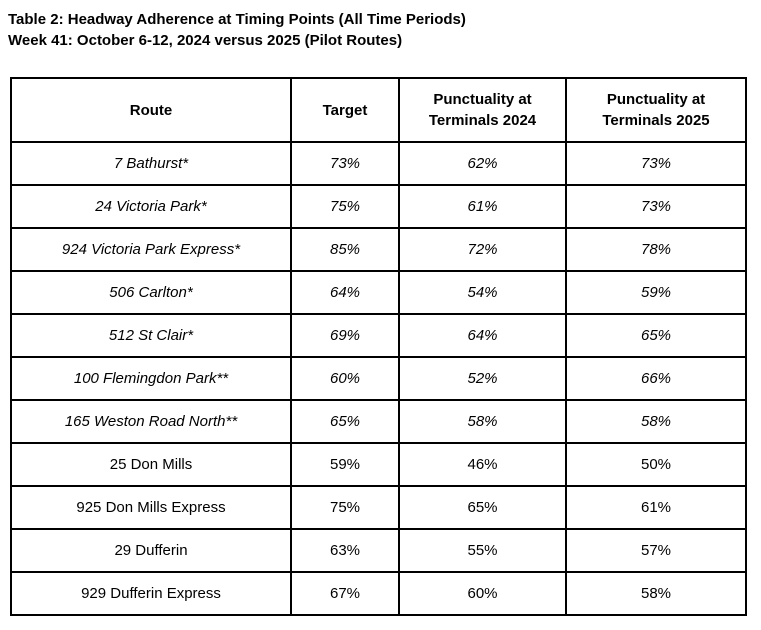  I want to click on header-punctuality-2024: Punctuality at Terminals 2024, so click(482, 110).